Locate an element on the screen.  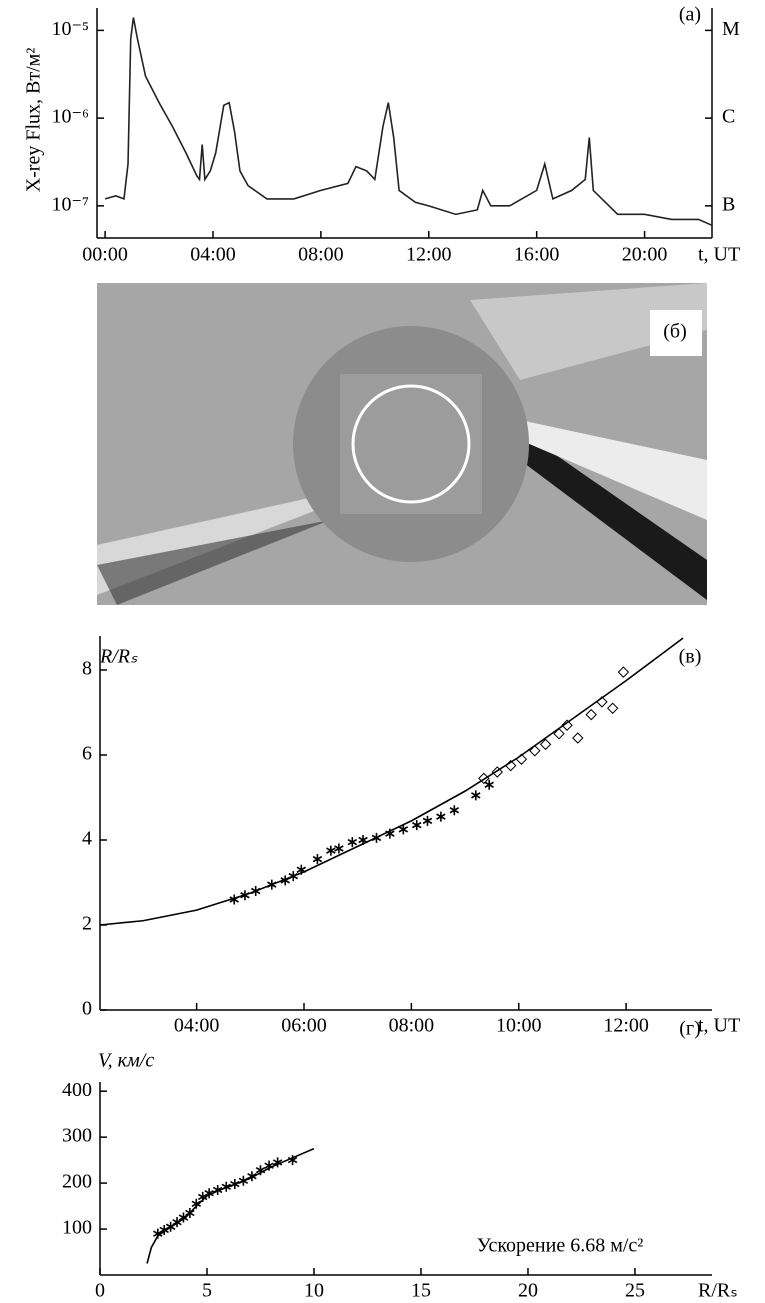
panel-label: (в) is located at coordinates (690, 657).